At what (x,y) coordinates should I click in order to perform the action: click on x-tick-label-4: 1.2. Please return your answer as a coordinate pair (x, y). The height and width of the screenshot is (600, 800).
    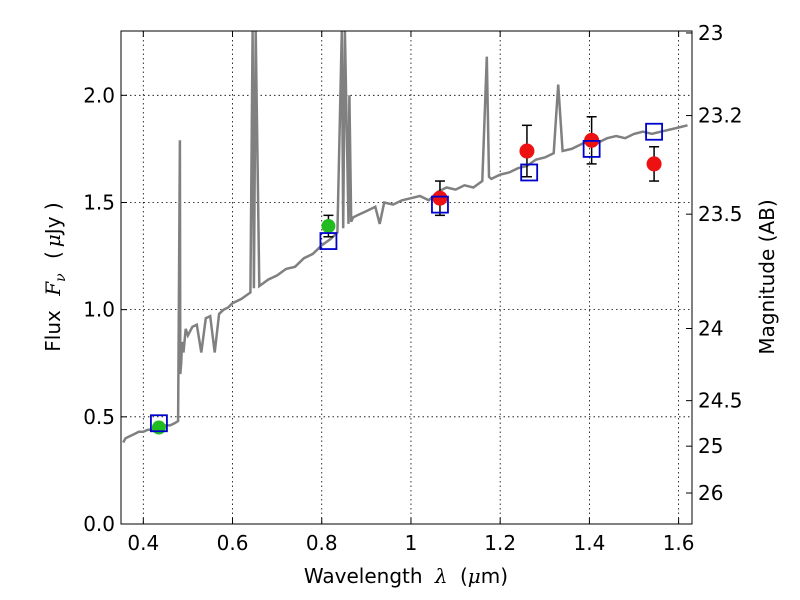
    Looking at the image, I should click on (500, 543).